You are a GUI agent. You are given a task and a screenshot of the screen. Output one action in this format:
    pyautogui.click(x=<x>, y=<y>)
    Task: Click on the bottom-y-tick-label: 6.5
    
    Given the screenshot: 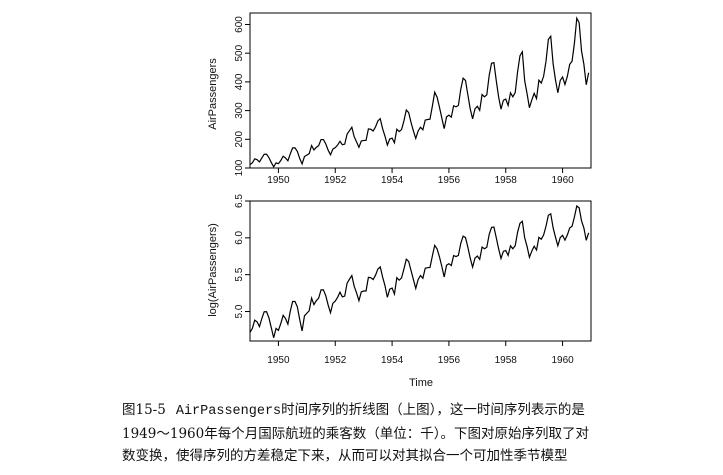 What is the action you would take?
    pyautogui.click(x=239, y=201)
    